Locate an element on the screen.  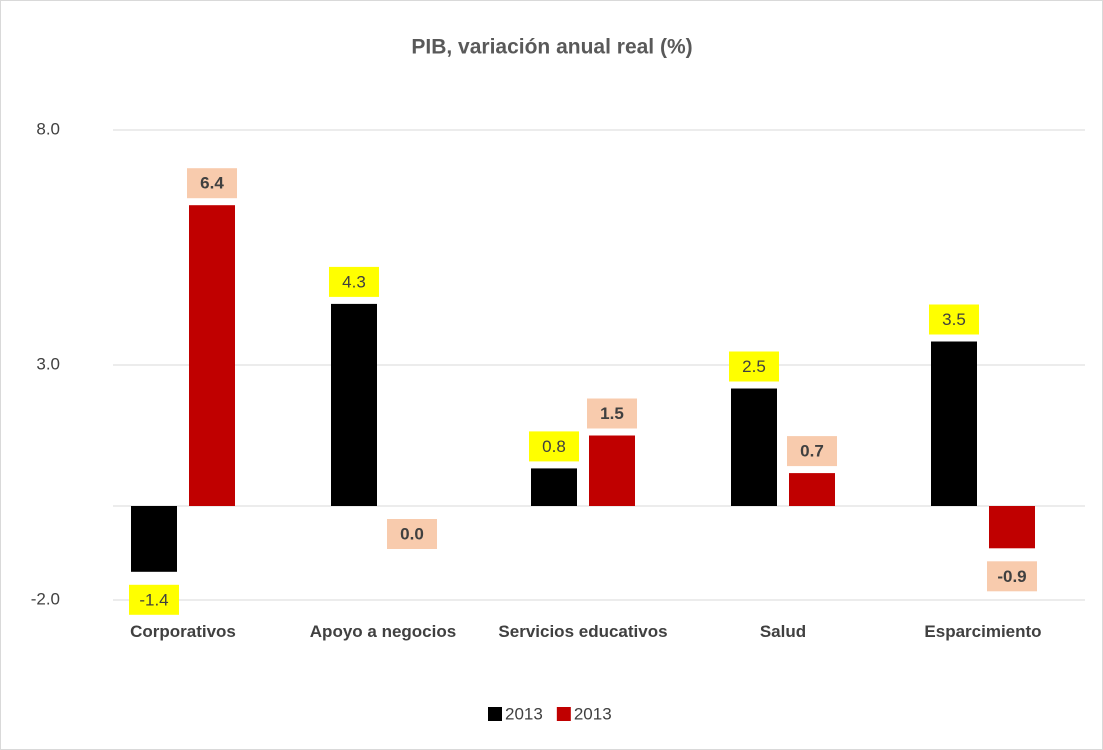
x-tick-label: Corporativos is located at coordinates (183, 631).